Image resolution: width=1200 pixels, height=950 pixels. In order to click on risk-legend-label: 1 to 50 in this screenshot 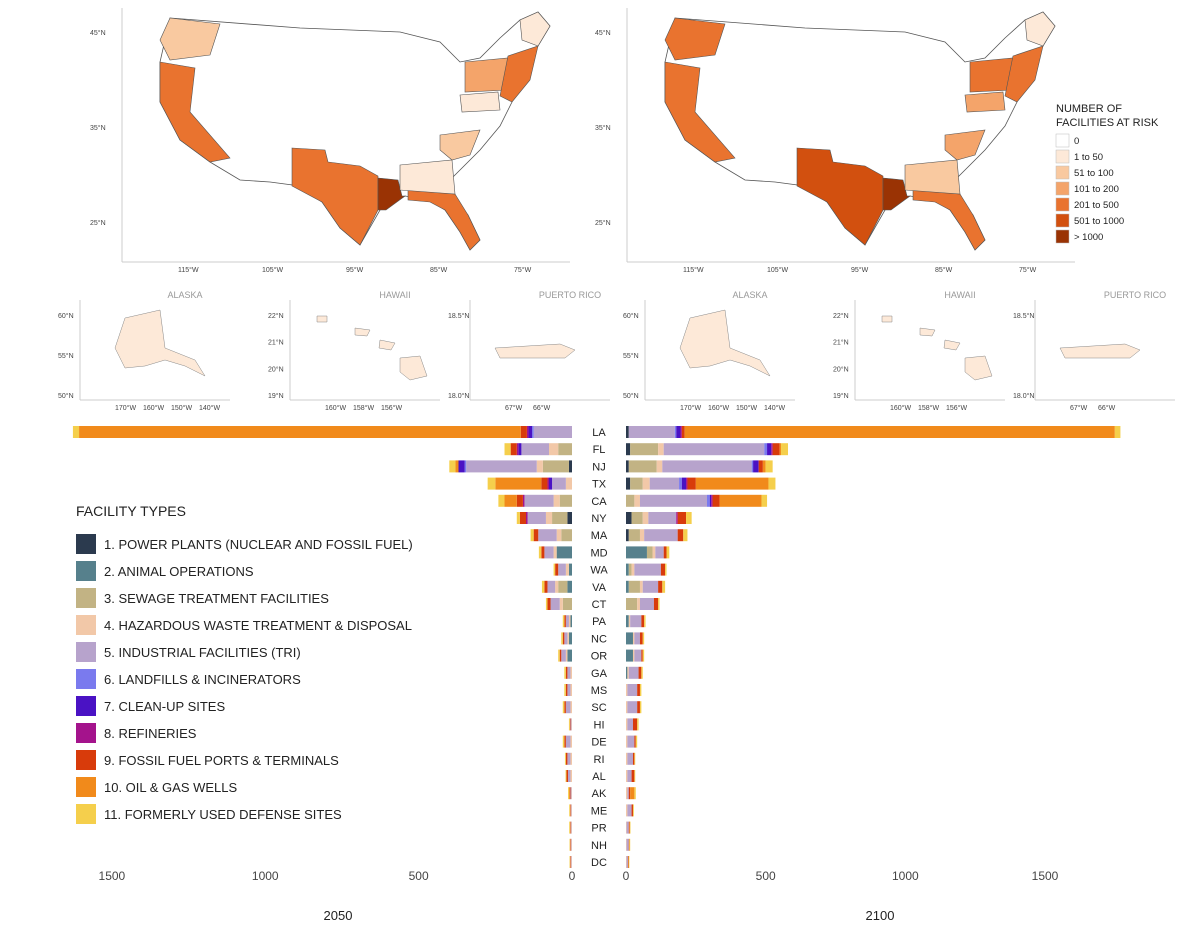, I will do `click(1088, 157)`.